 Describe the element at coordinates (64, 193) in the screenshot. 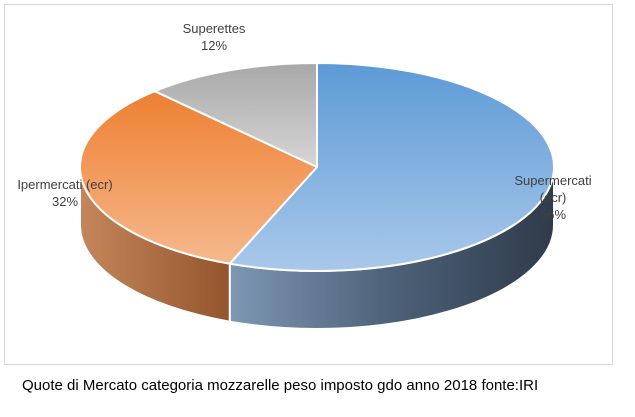

I see `slice-label-1: Ipermercati (ecr) 32%` at that location.